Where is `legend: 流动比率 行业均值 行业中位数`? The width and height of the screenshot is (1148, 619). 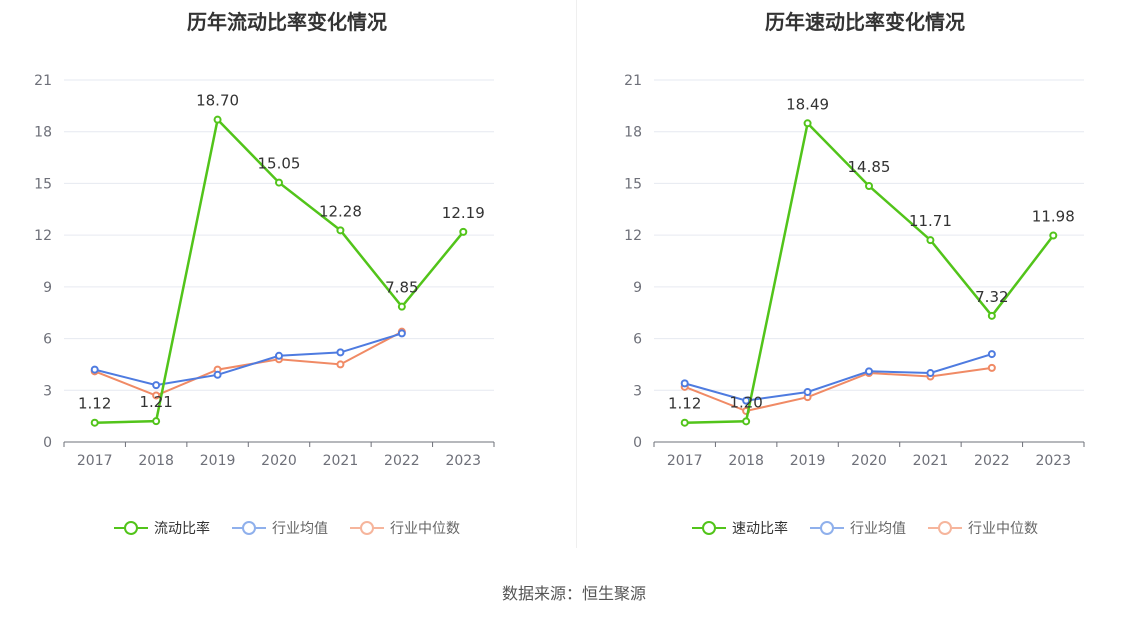
legend: 流动比率 行业均值 行业中位数 is located at coordinates (287, 528).